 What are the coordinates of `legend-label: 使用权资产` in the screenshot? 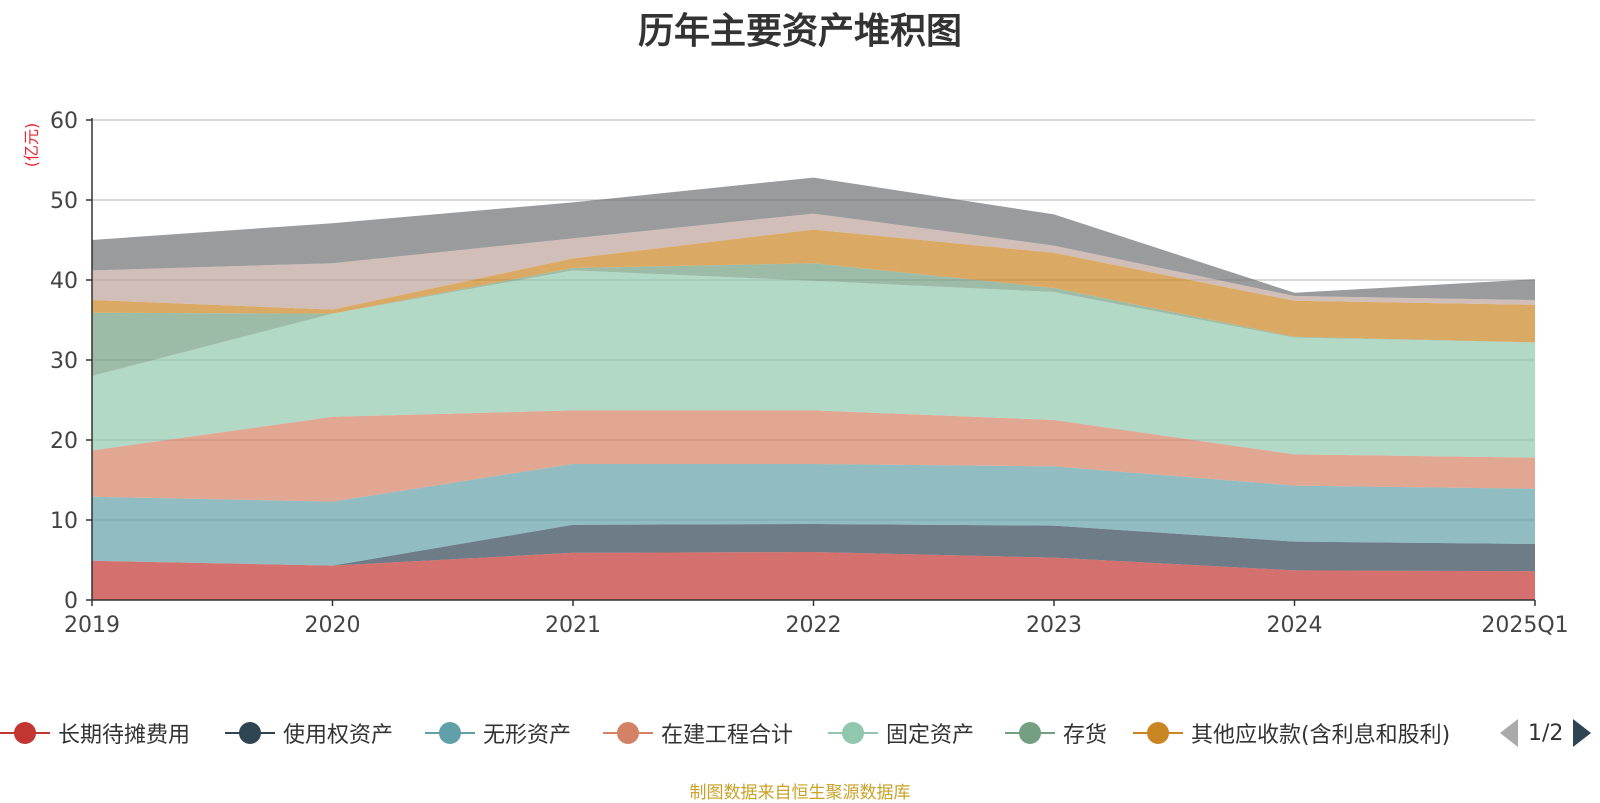 It's located at (338, 735).